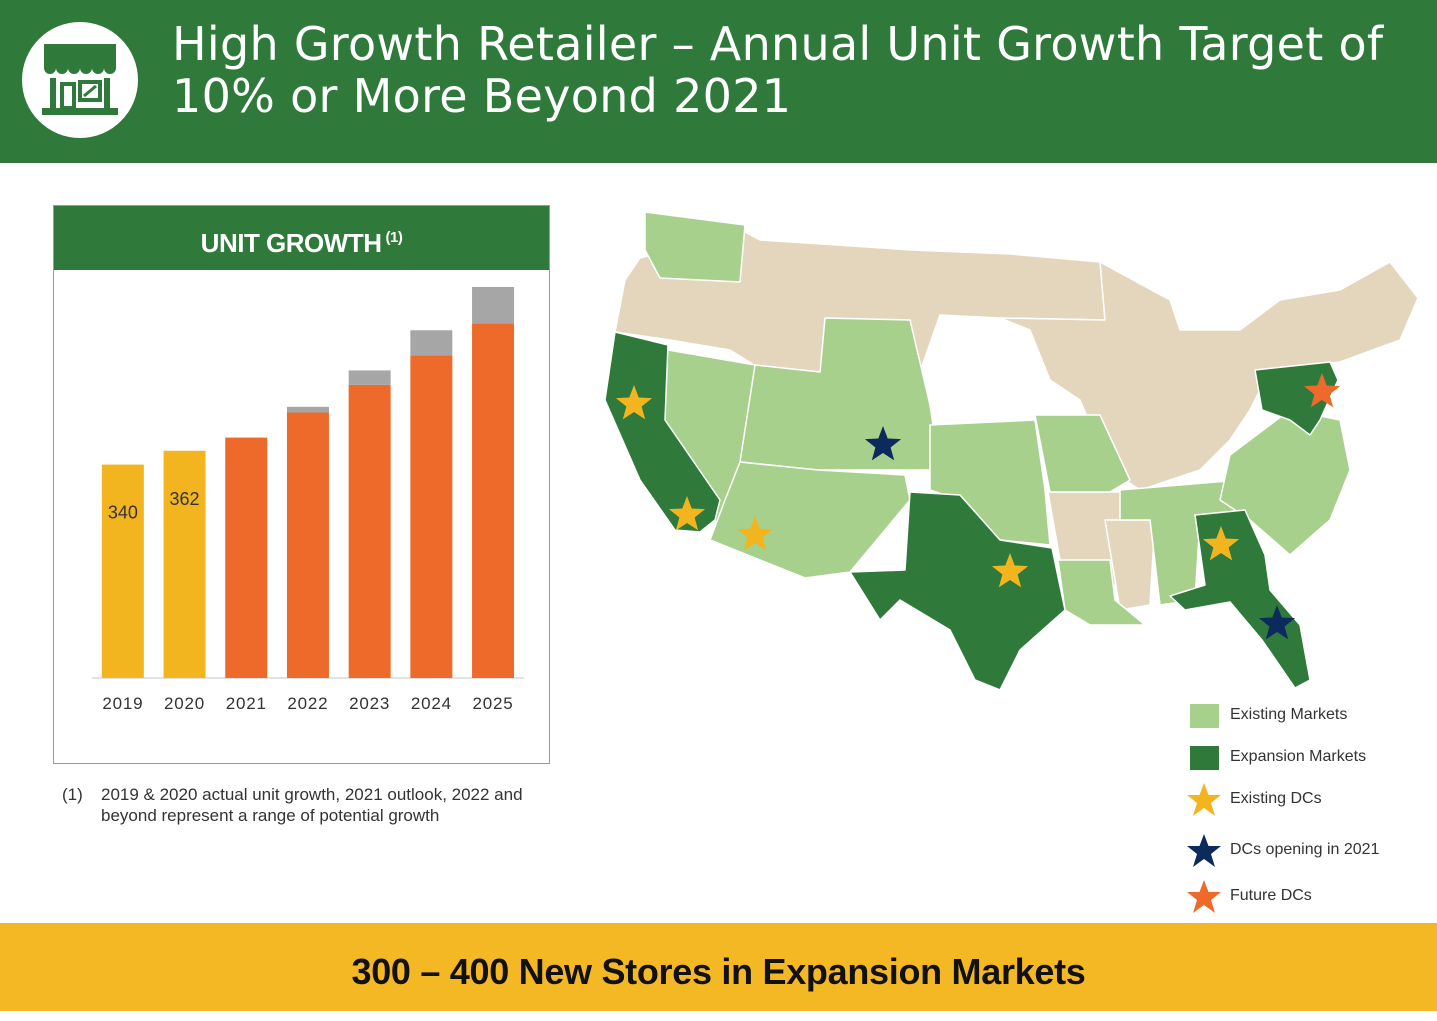 This screenshot has height=1021, width=1437. I want to click on legend-item-existing-dcs: Existing DCs, so click(1310, 800).